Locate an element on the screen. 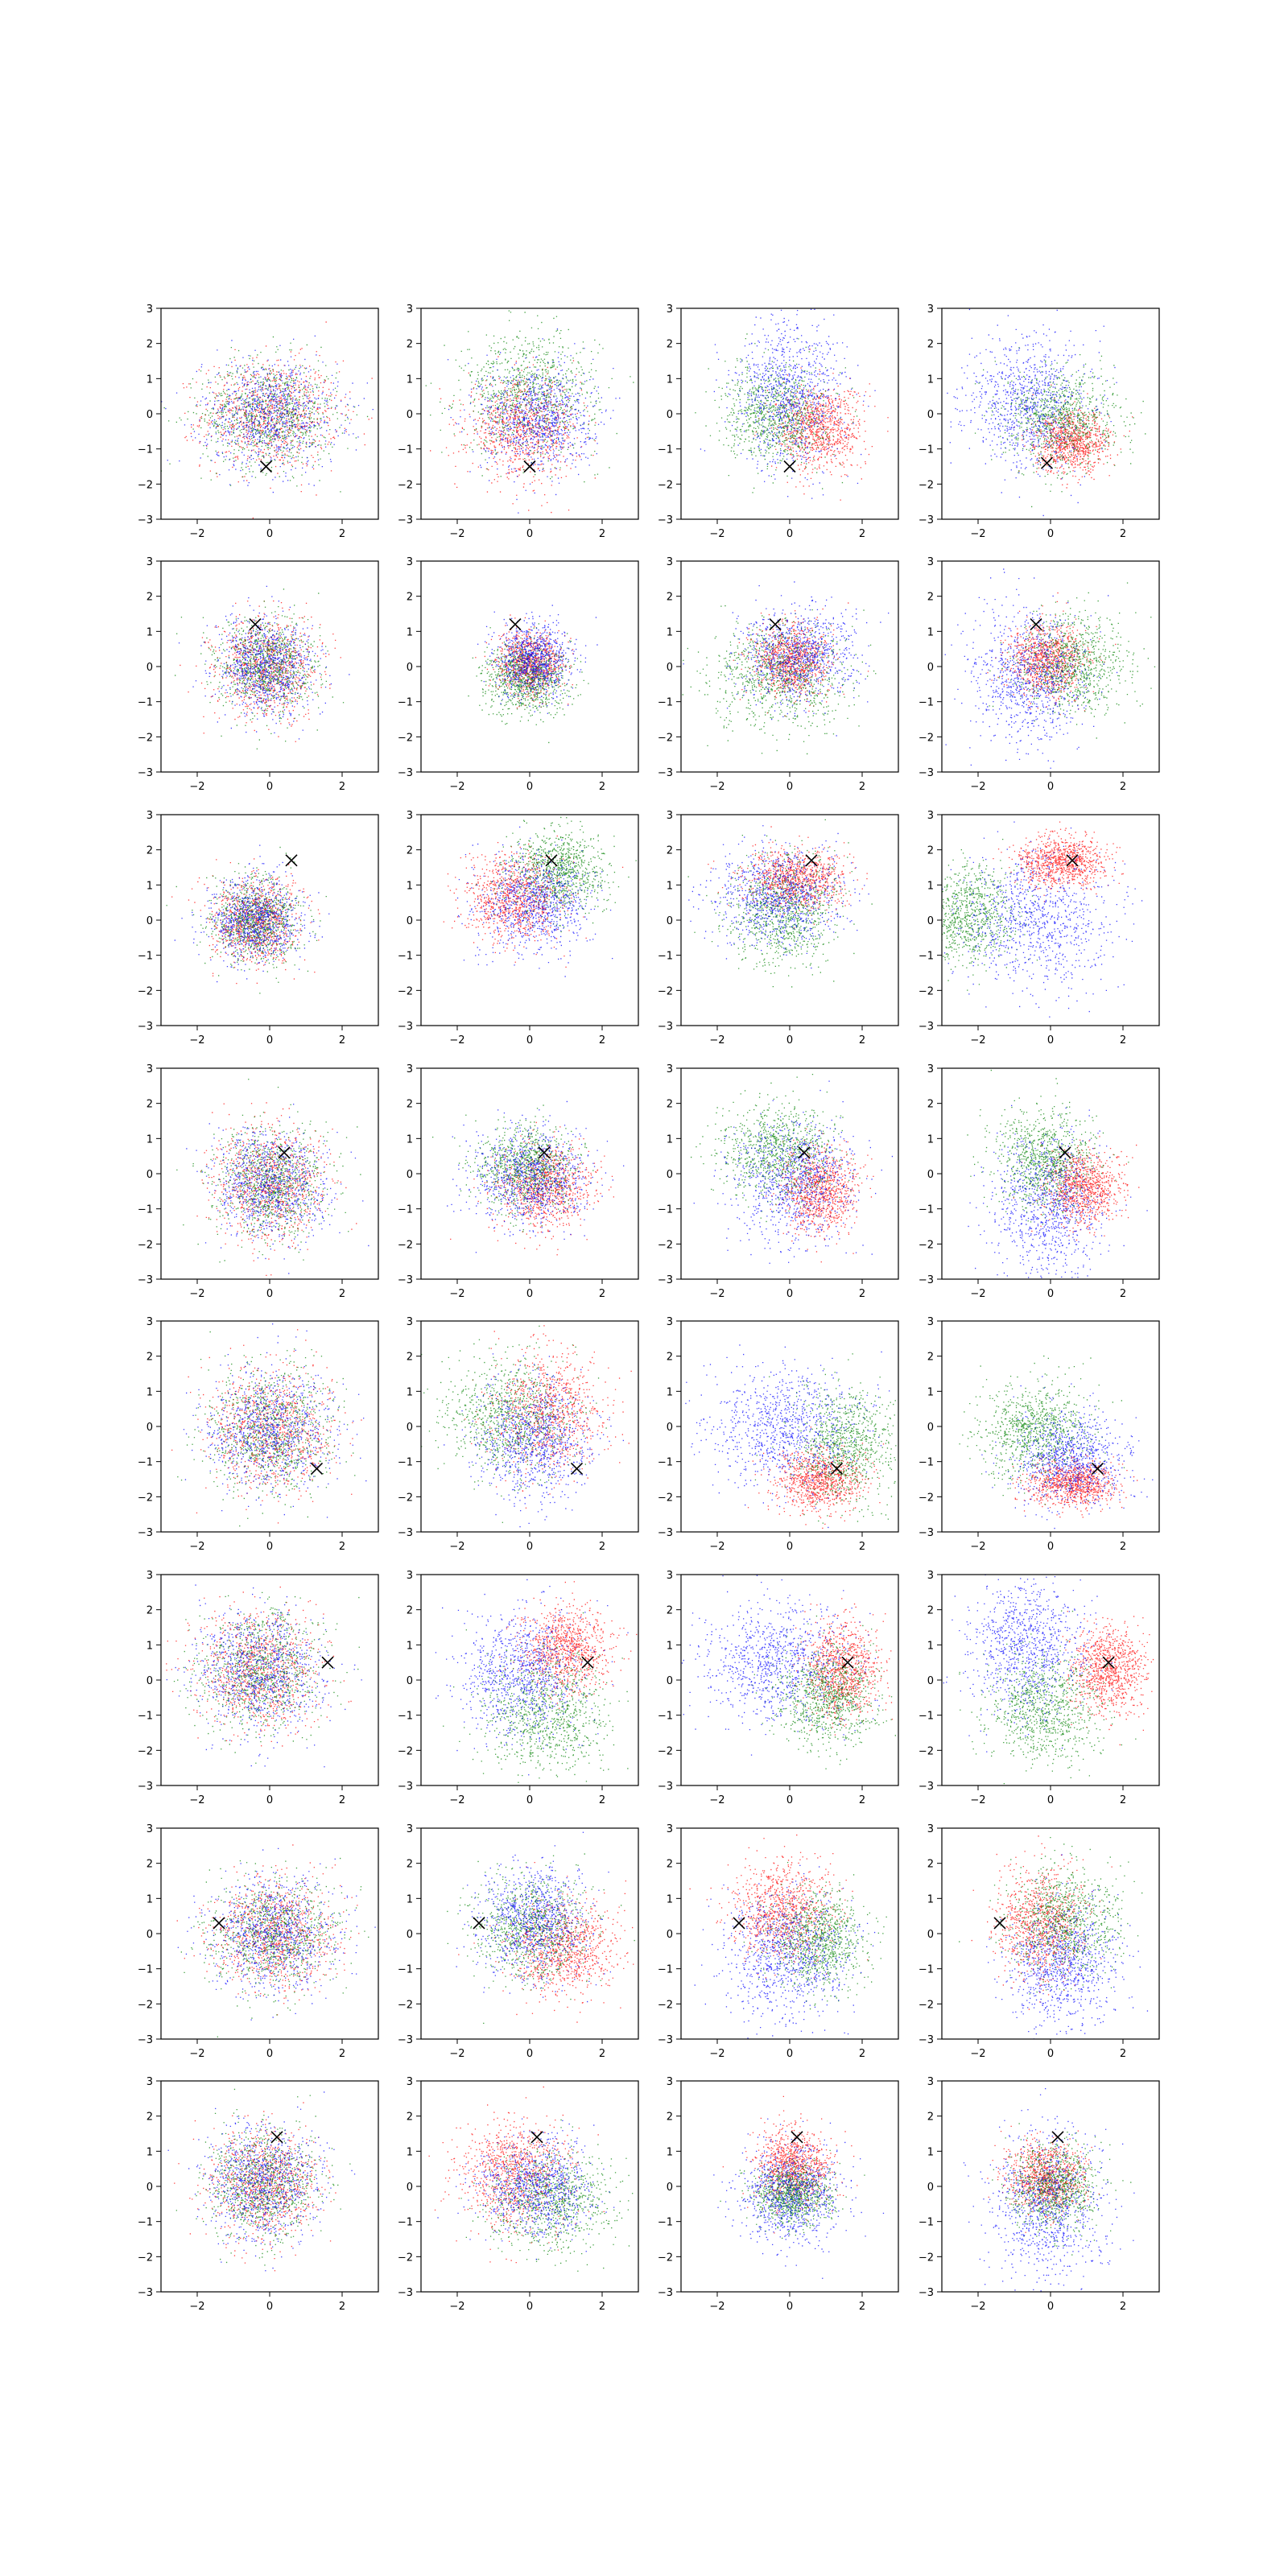 Image resolution: width=1288 pixels, height=2576 pixels. subplot-r6-c3: −2 0 2 −3 −2 −1 0 1 2 3 is located at coordinates (778, 1688).